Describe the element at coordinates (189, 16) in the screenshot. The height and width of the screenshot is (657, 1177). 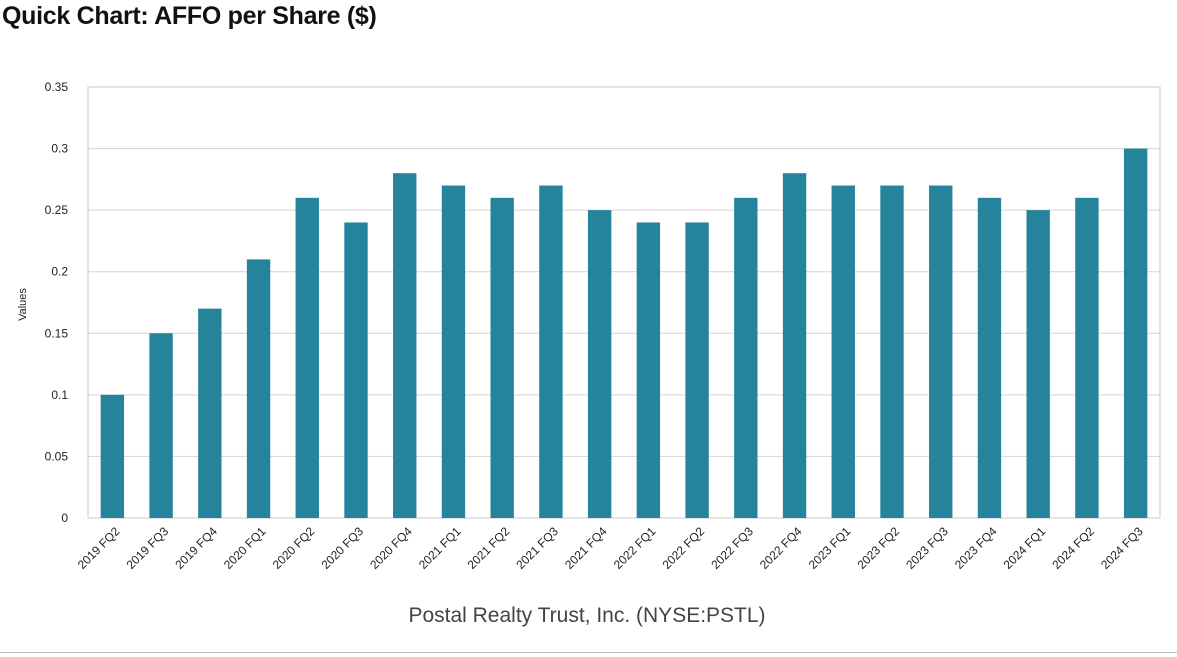
I see `page-title: Quick Chart: AFFO per Share ($)` at that location.